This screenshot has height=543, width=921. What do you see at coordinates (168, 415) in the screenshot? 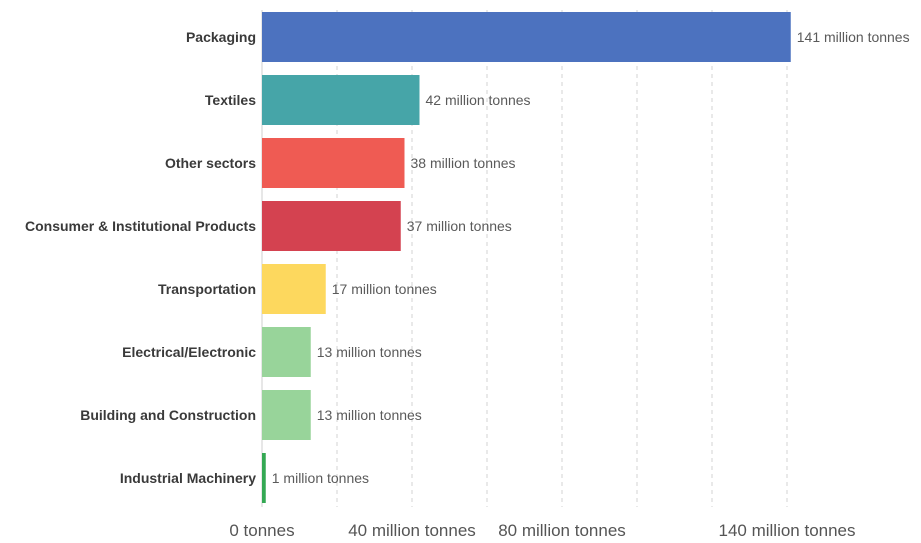
I see `category-label: Building and Construction` at bounding box center [168, 415].